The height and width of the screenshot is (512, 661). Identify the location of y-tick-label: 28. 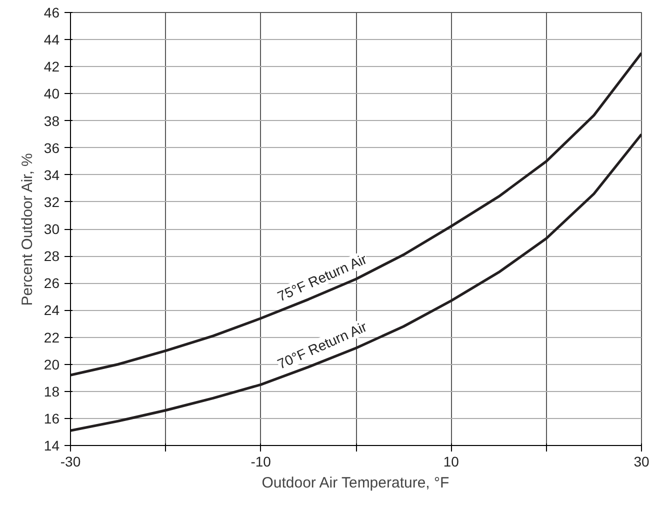
(52, 256).